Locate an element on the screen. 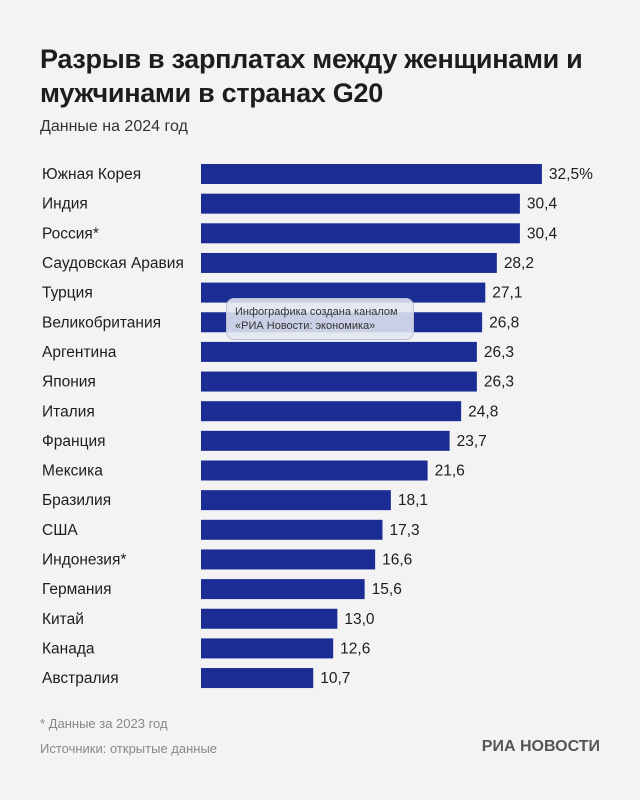  footnote: * Данные за 2023 год is located at coordinates (104, 723).